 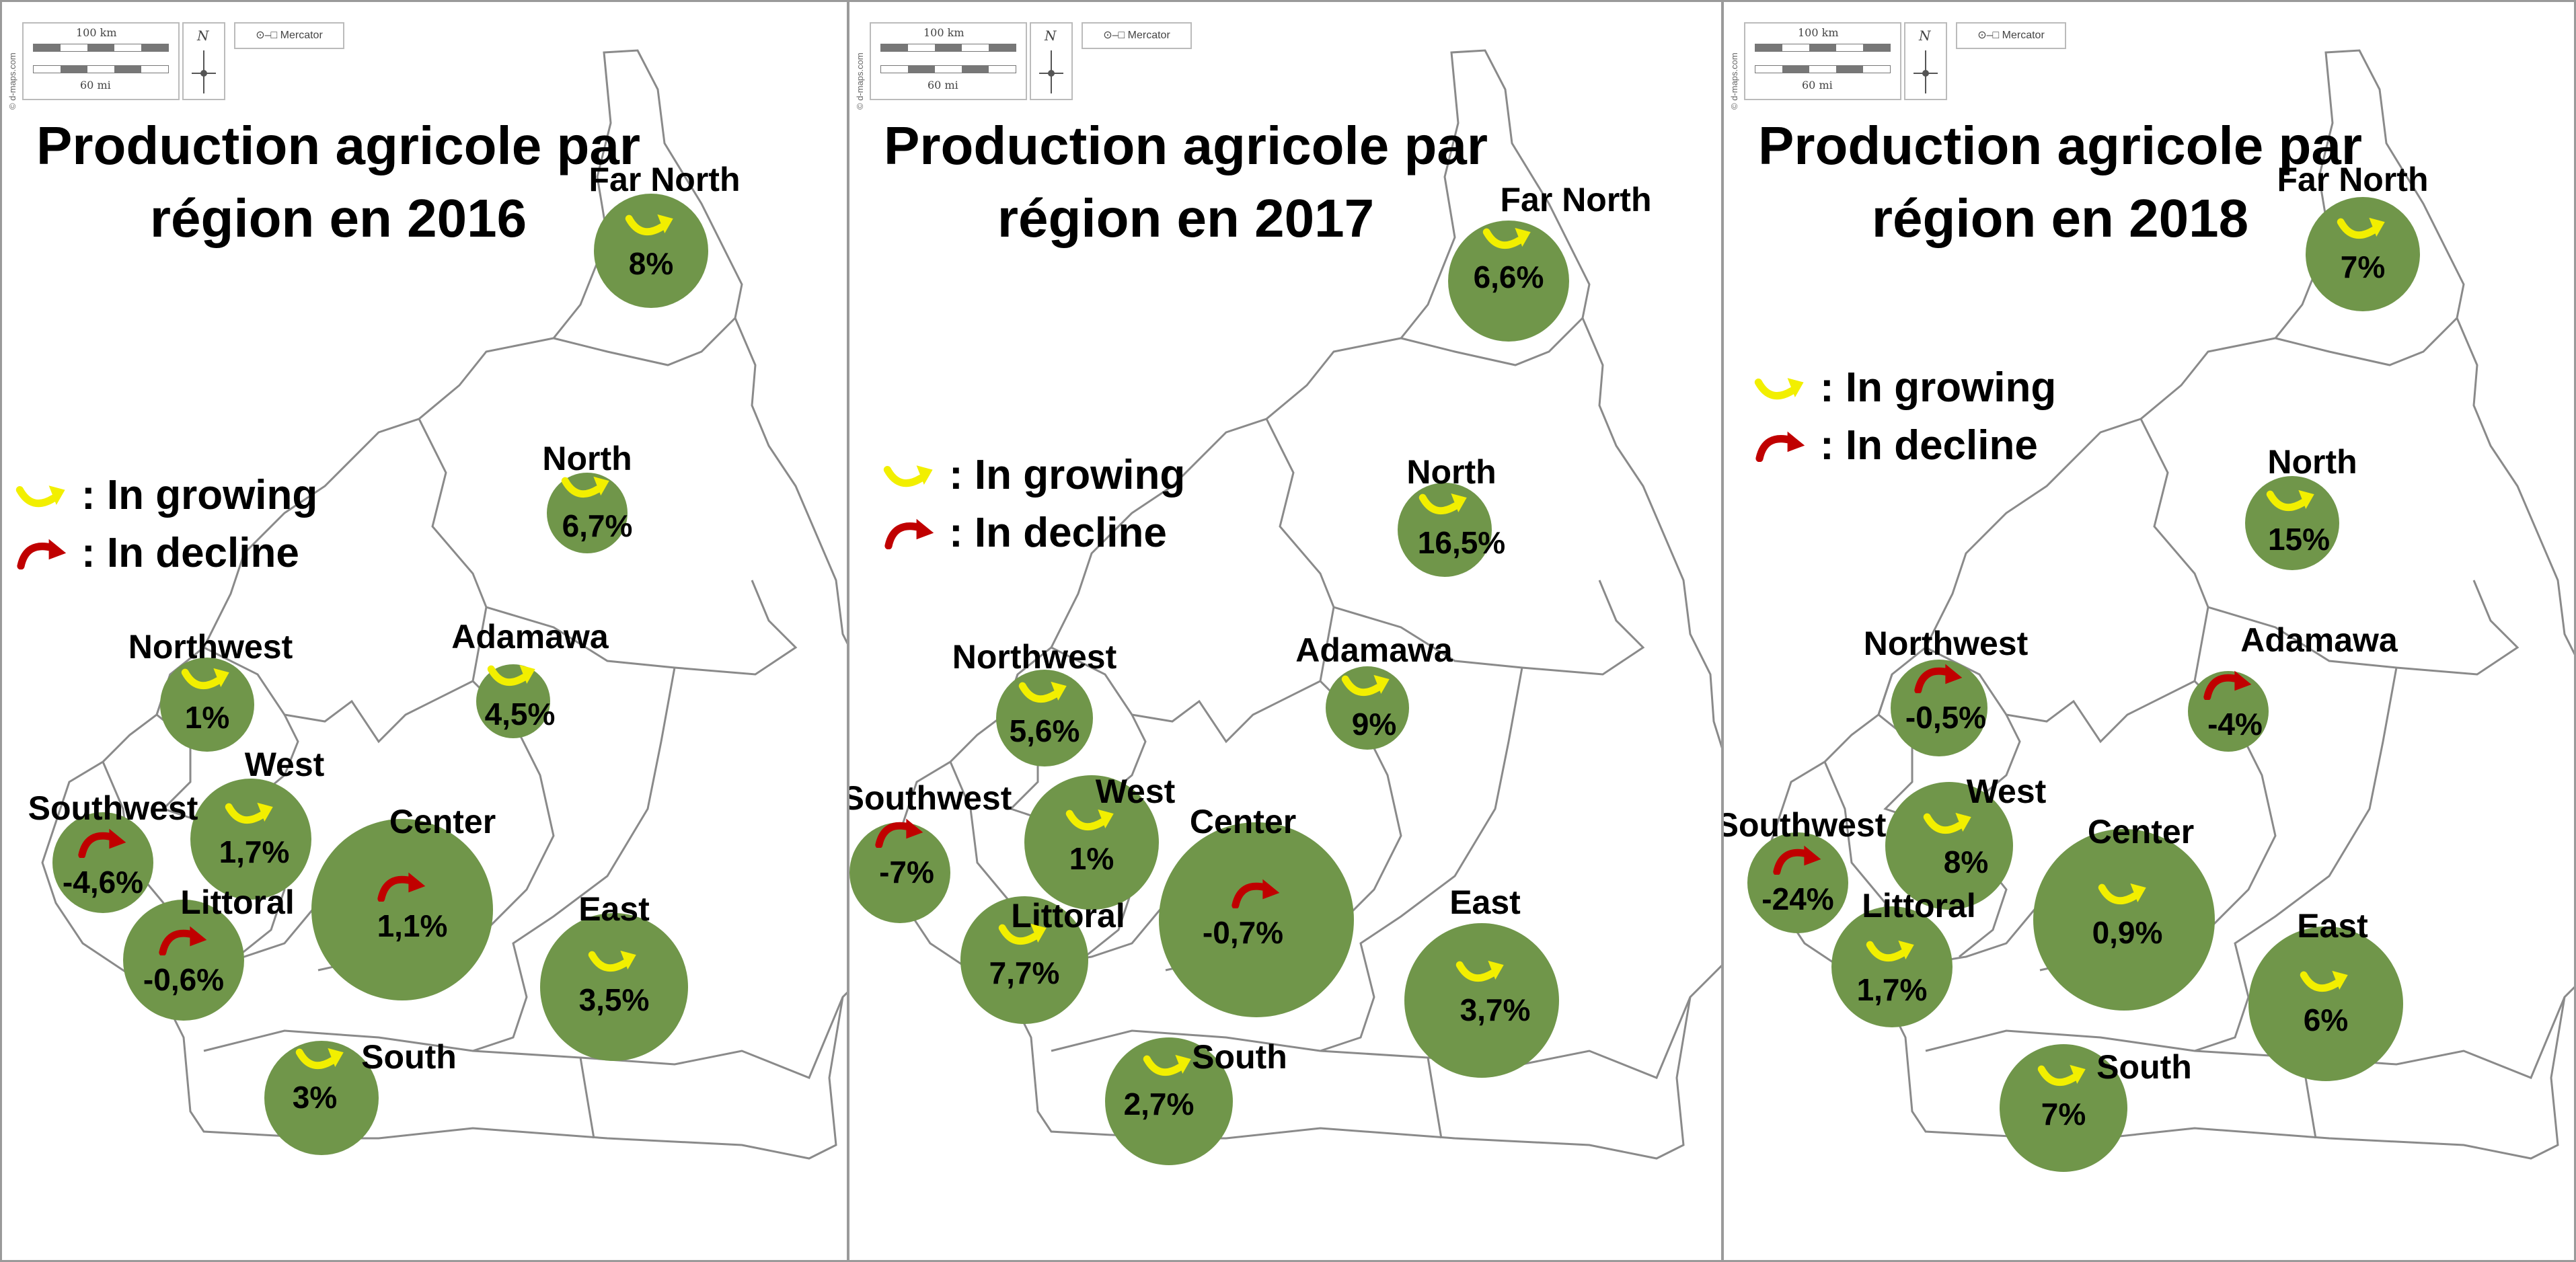 What do you see at coordinates (2060, 145) in the screenshot?
I see `title-line-1: Production agricole par` at bounding box center [2060, 145].